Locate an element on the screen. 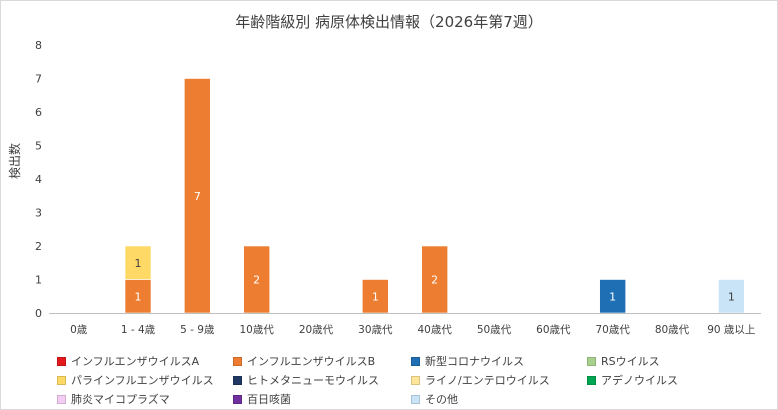 The image size is (778, 410). legend-item: パラインフルエンザウイルス is located at coordinates (145, 380).